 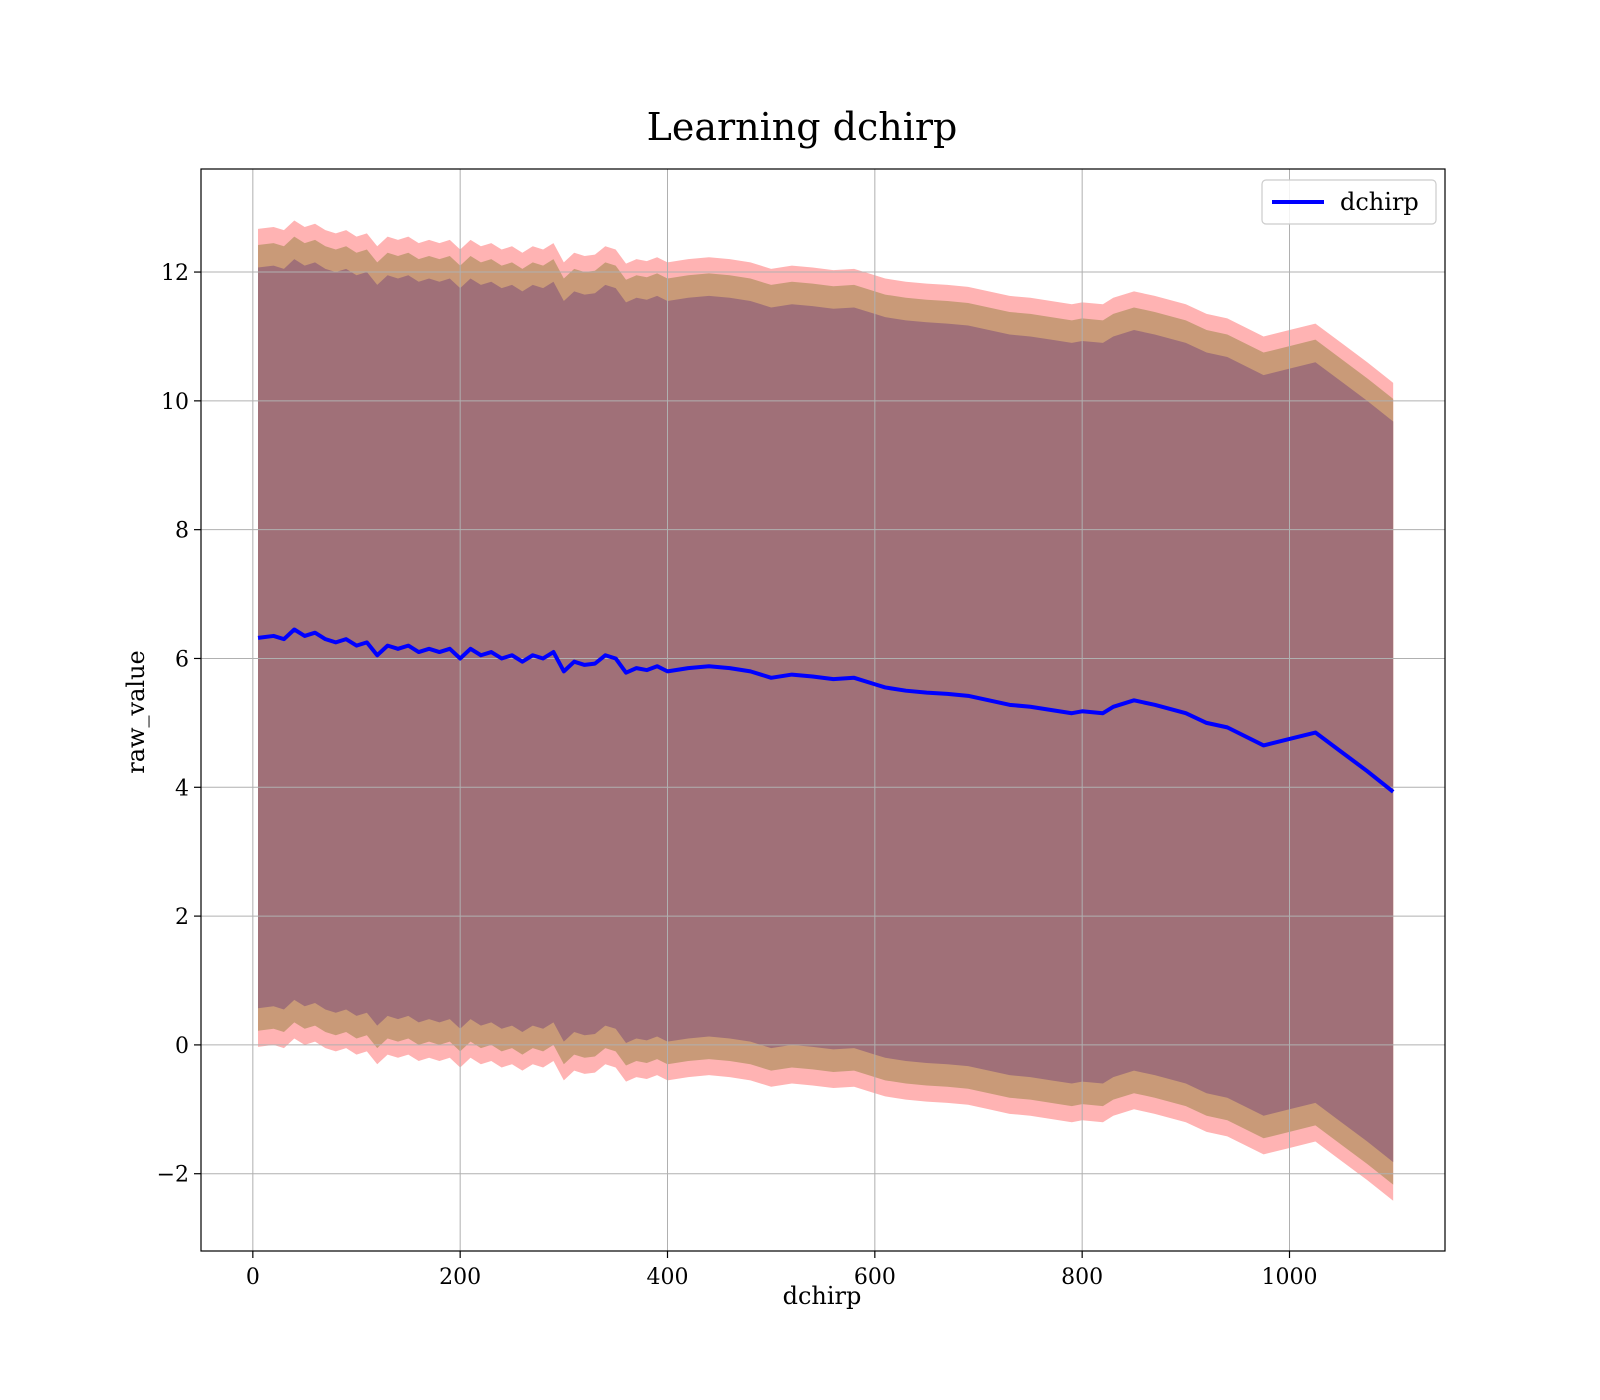 I want to click on y-tick-label: 10, so click(x=175, y=402).